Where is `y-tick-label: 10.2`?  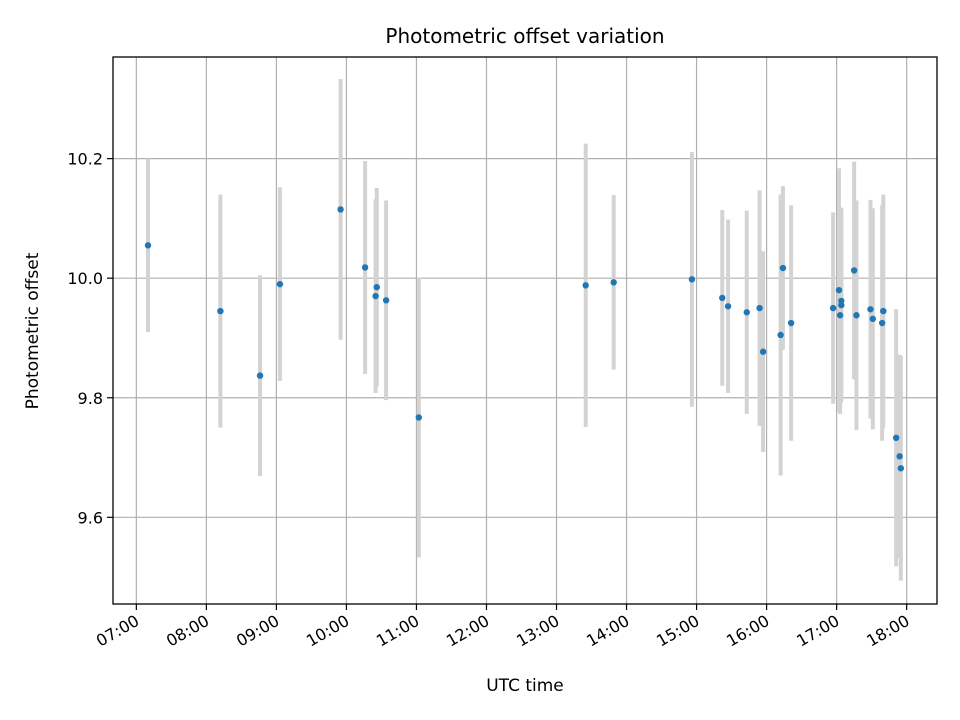 y-tick-label: 10.2 is located at coordinates (85, 159).